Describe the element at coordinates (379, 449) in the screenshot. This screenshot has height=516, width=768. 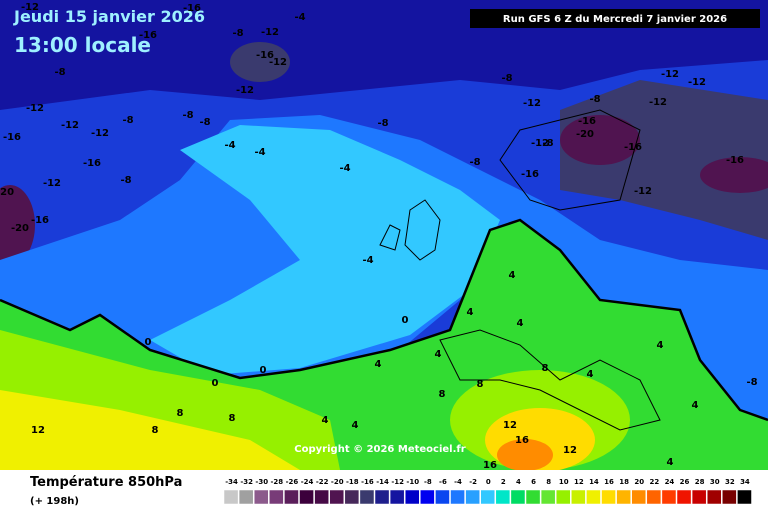
I see `copyright: Copyright © 2026 Meteociel.fr` at that location.